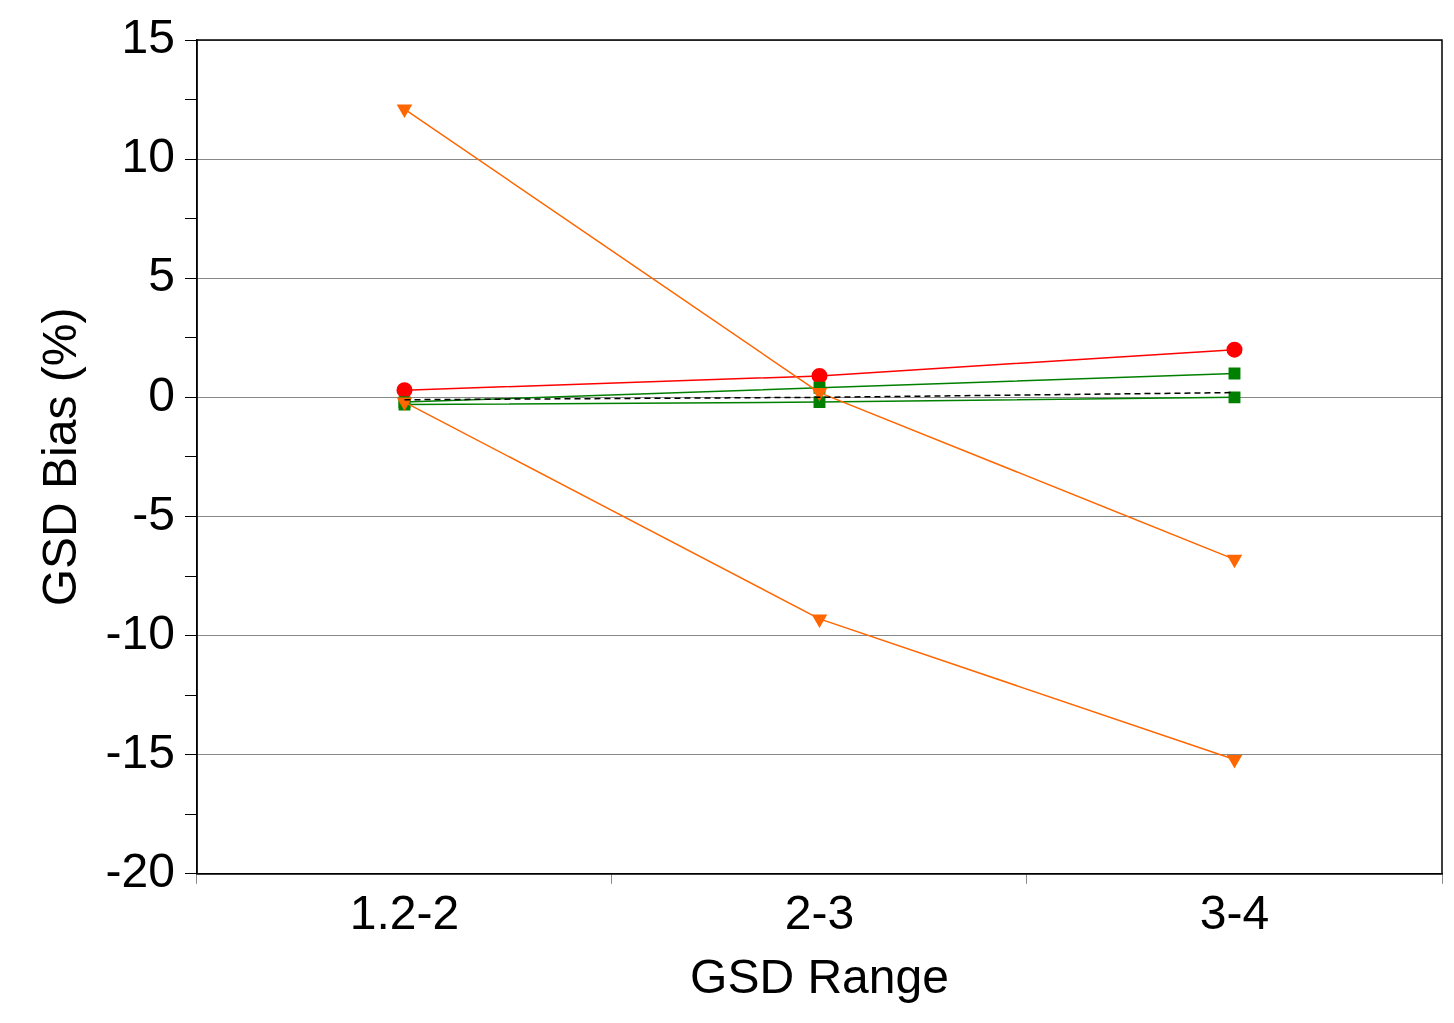  I want to click on x-tick-label: 3-4, so click(1234, 912).